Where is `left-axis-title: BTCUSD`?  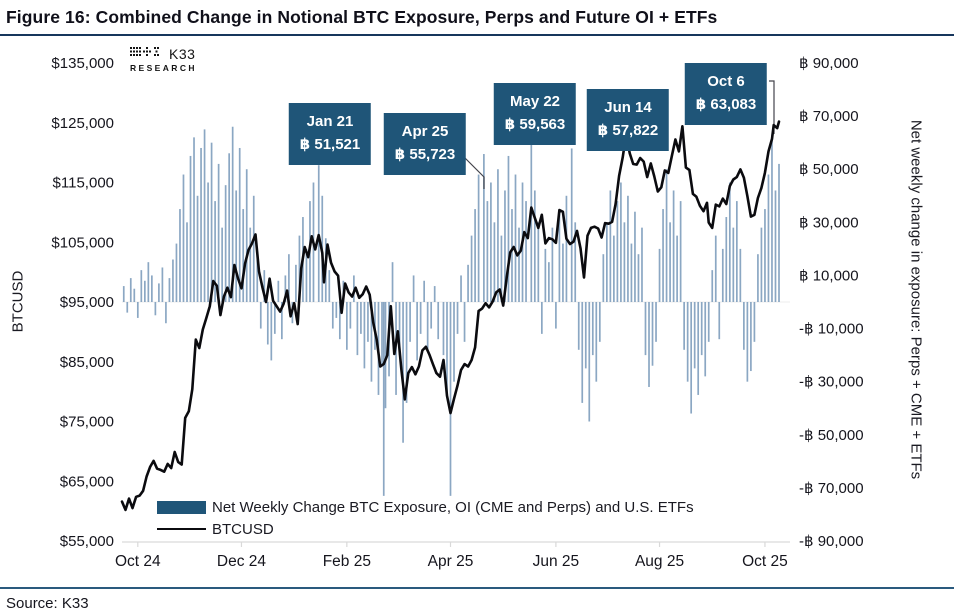
left-axis-title: BTCUSD is located at coordinates (18, 301).